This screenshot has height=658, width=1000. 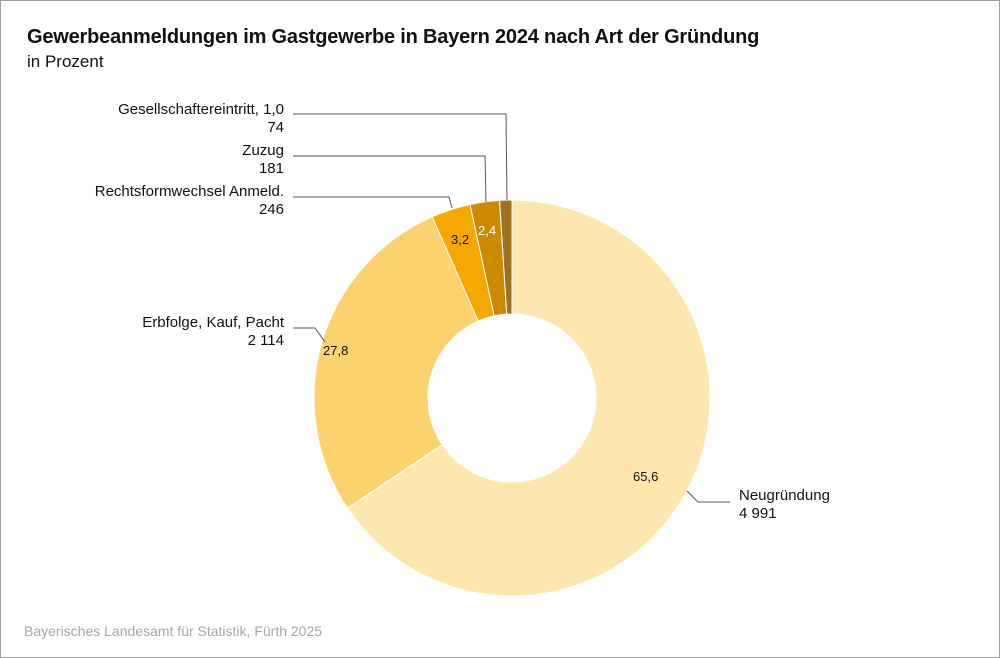 I want to click on label-zuzug-count: 181, so click(x=271, y=168).